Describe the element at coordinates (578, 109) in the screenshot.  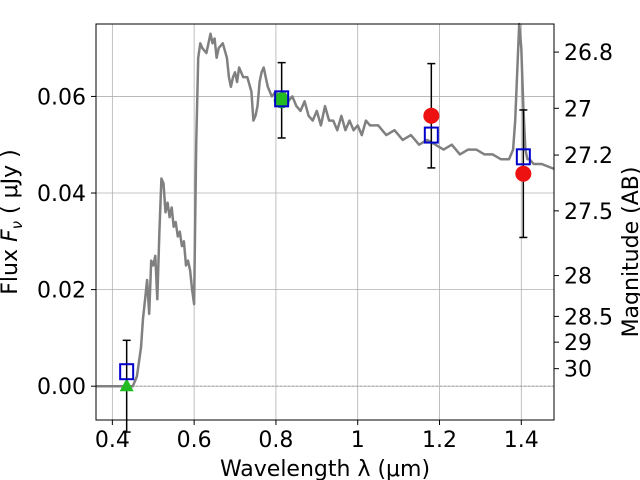
I see `right-tick-label: 27` at that location.